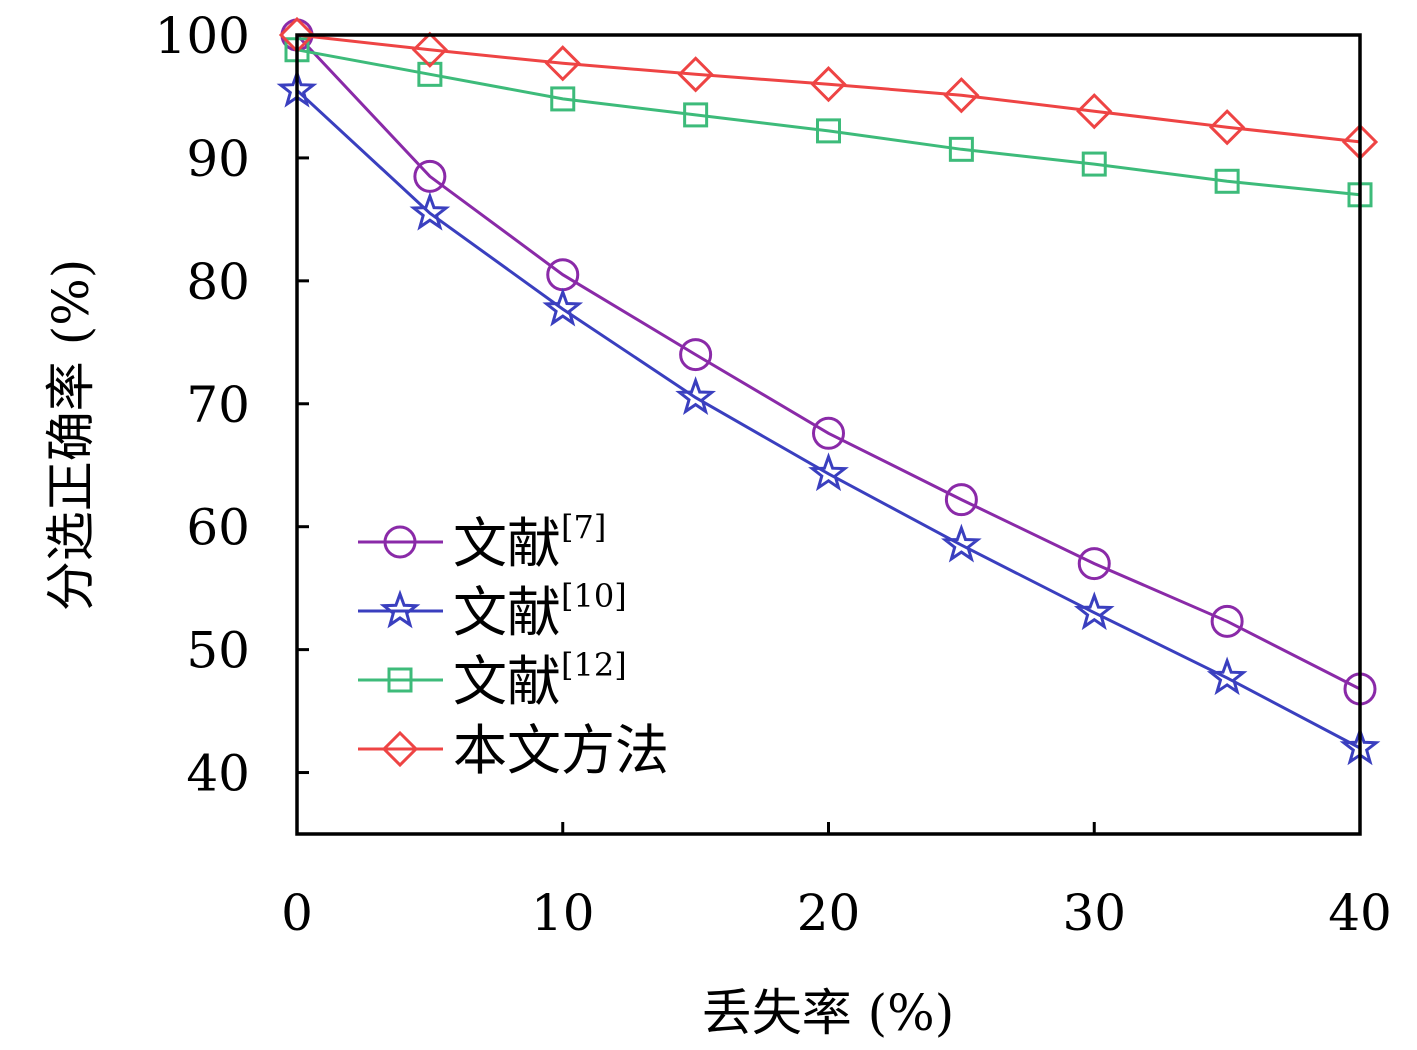  Describe the element at coordinates (400, 609) in the screenshot. I see `legend-marker-star` at that location.